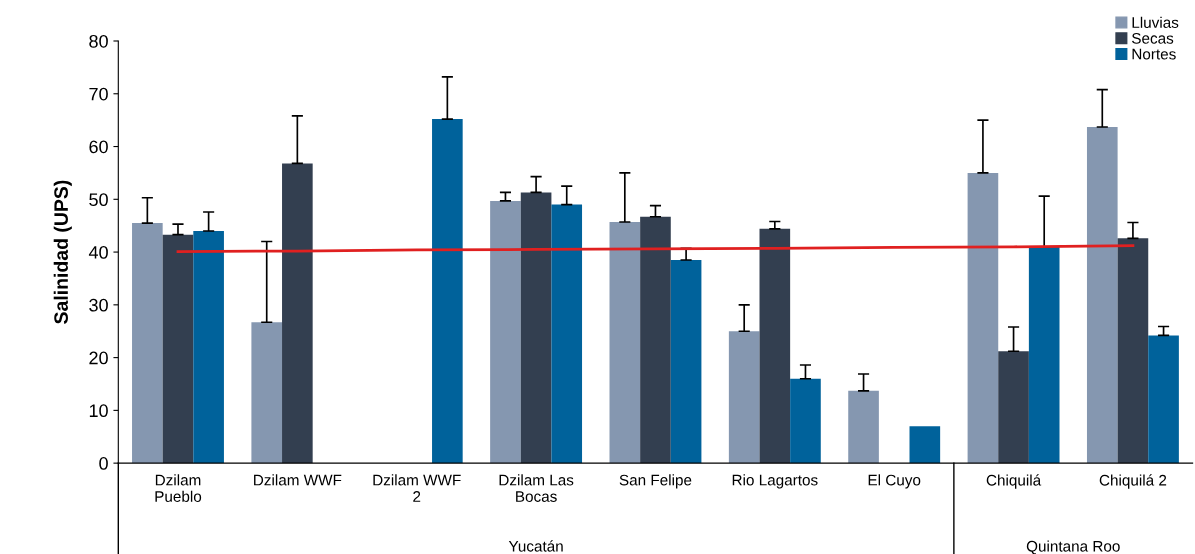  Describe the element at coordinates (417, 488) in the screenshot. I see `x-tick-label: Dzilam WWF 2` at that location.